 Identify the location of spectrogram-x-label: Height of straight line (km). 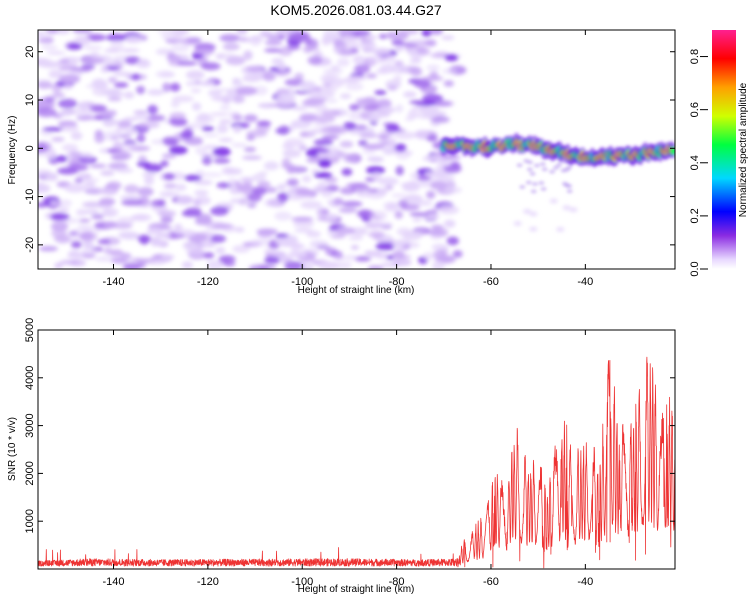
(356, 290).